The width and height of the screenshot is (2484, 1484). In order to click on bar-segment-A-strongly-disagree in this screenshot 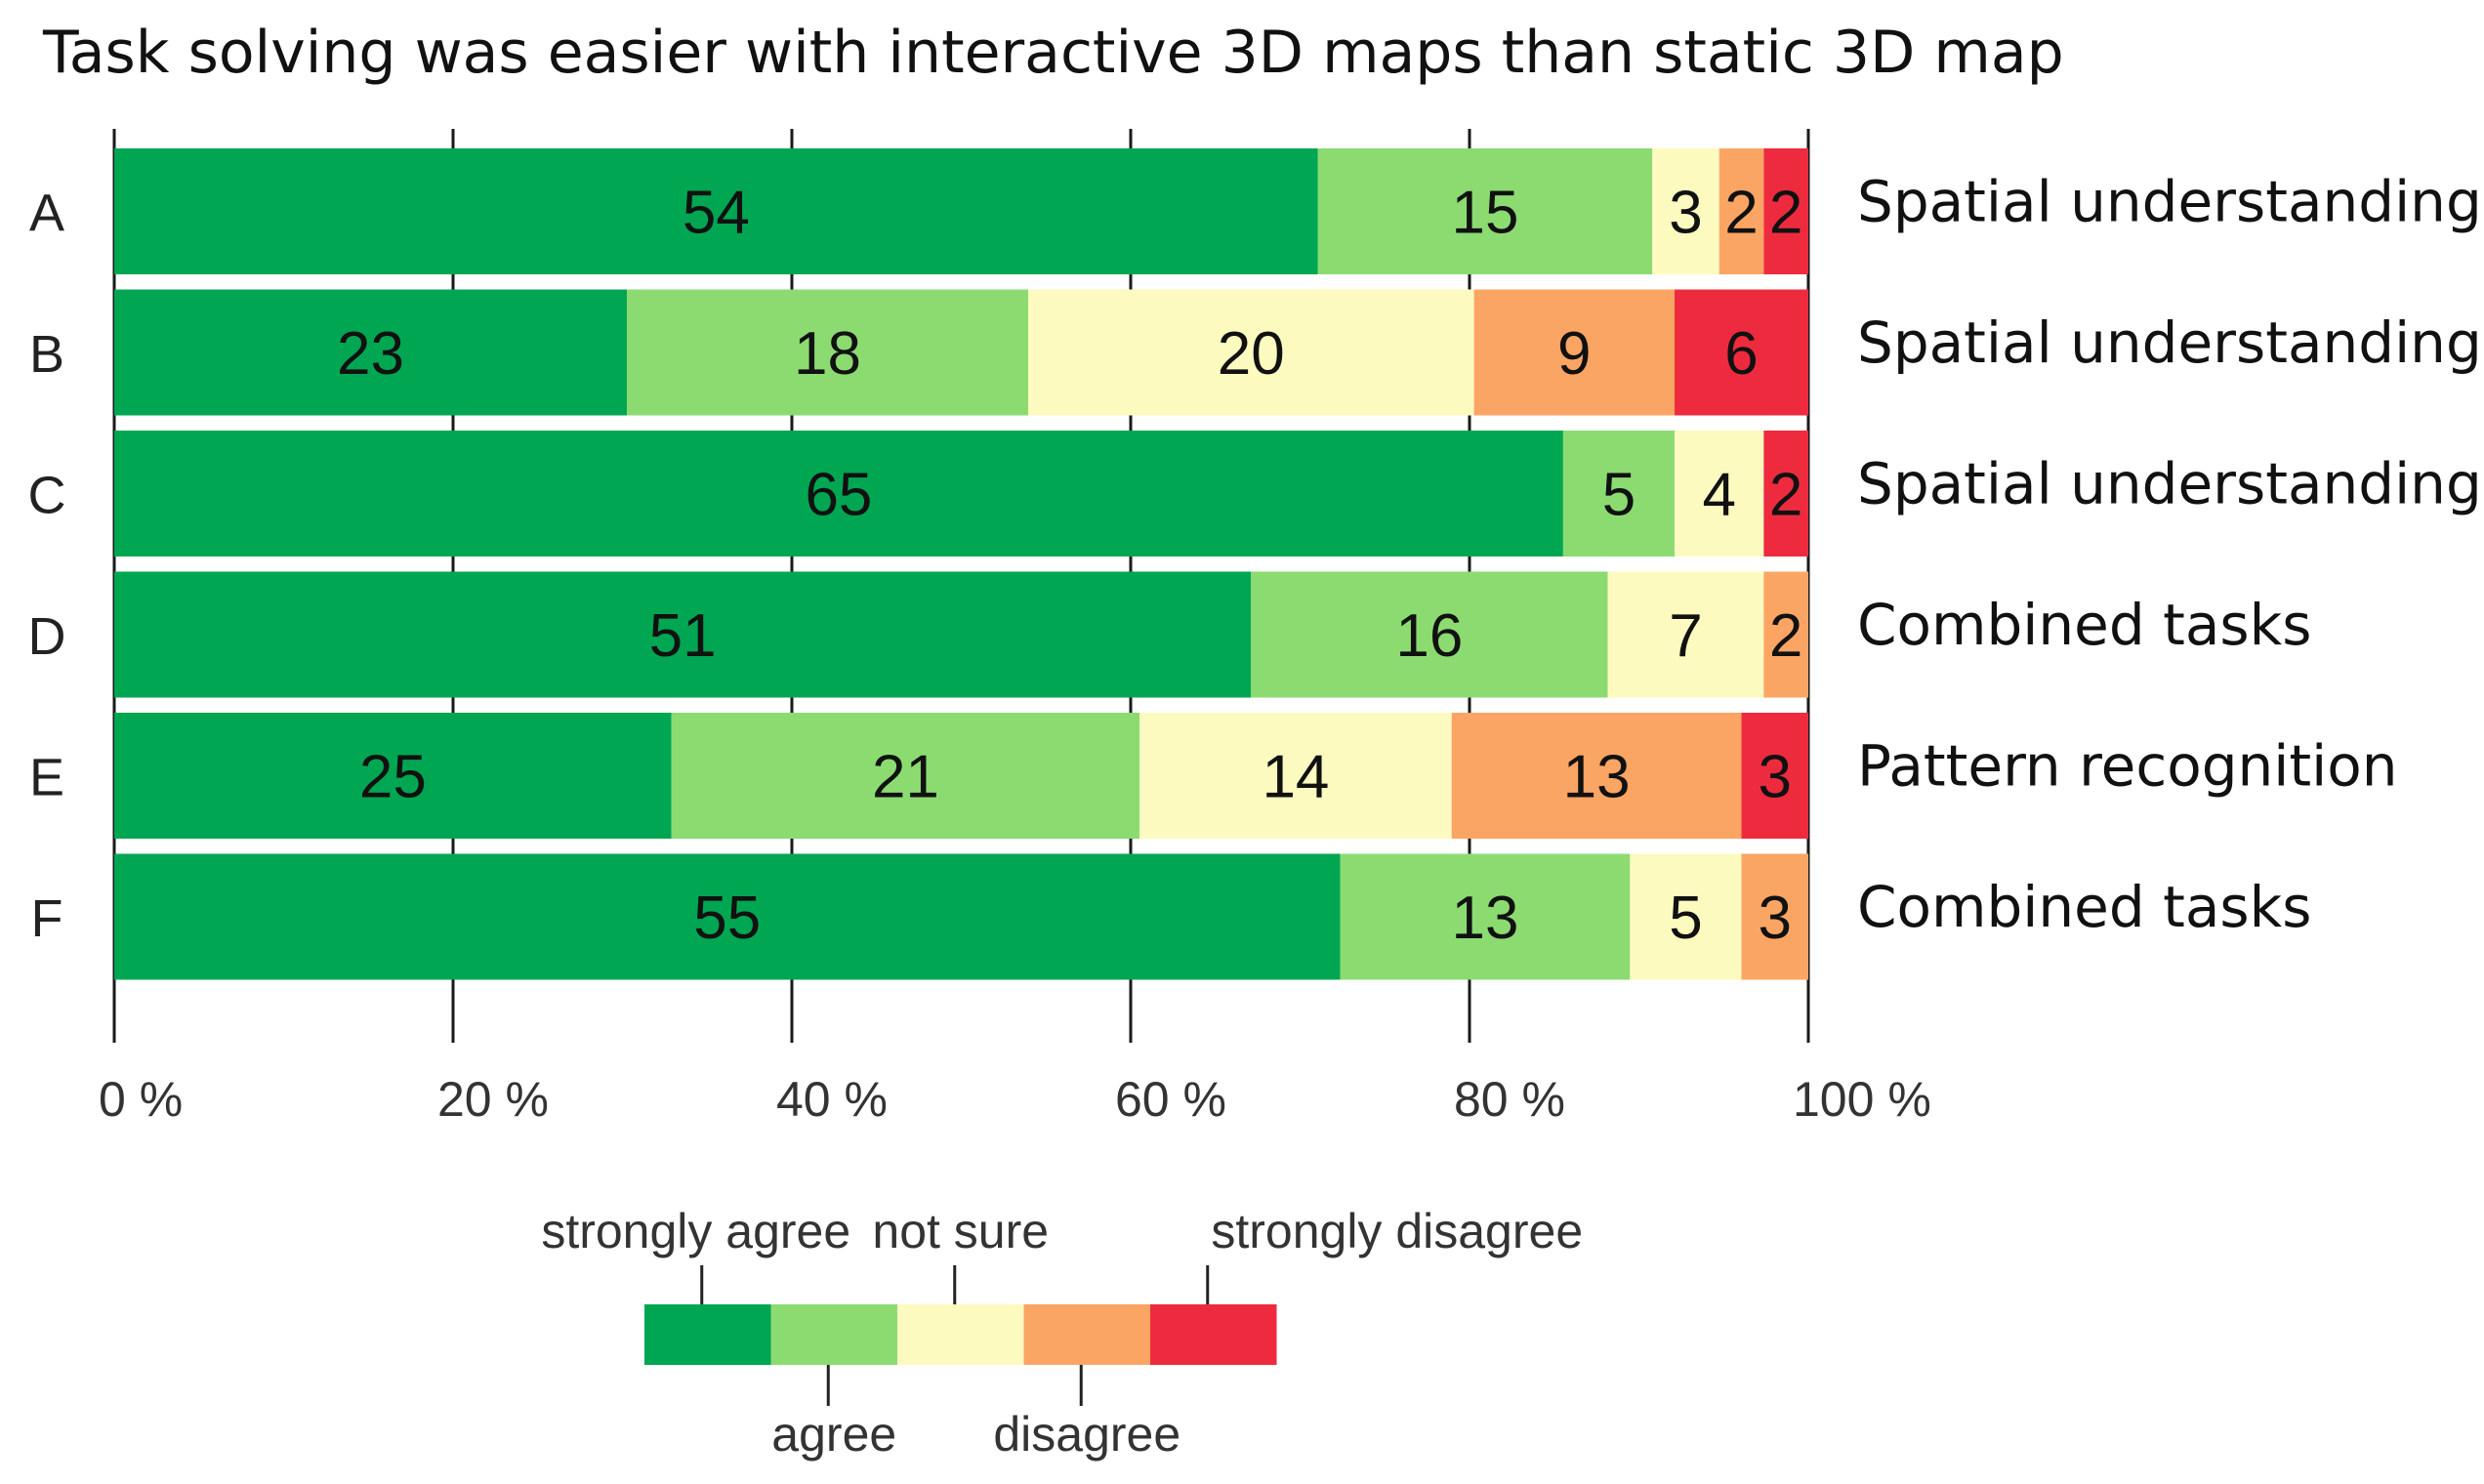, I will do `click(1785, 211)`.